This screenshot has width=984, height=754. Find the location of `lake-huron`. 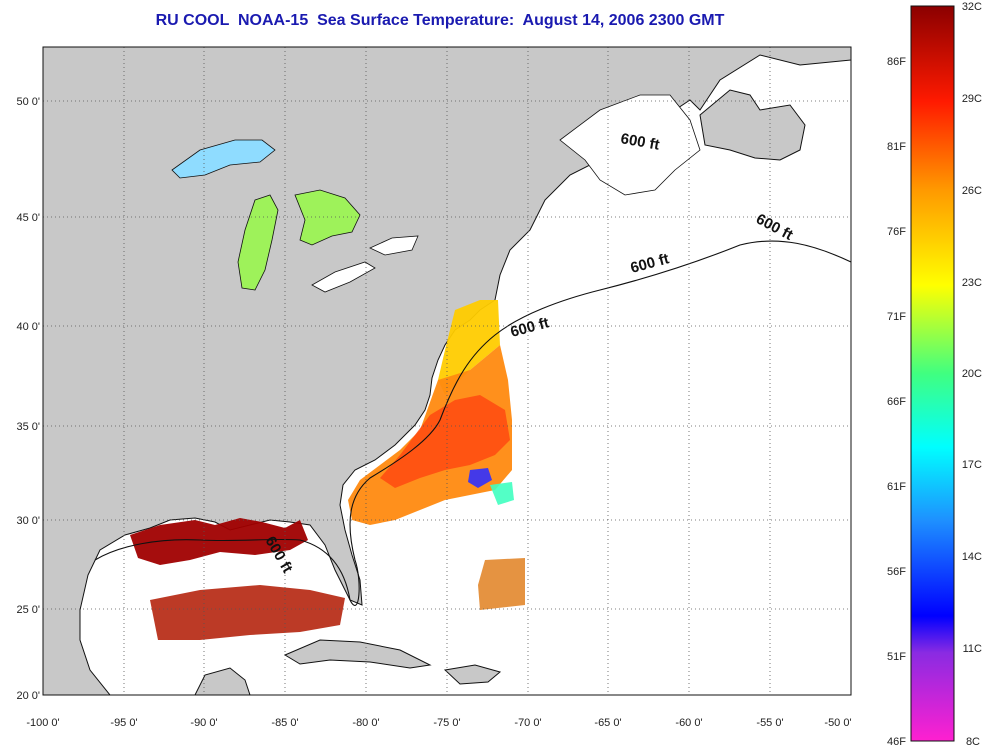

lake-huron is located at coordinates (327, 217).